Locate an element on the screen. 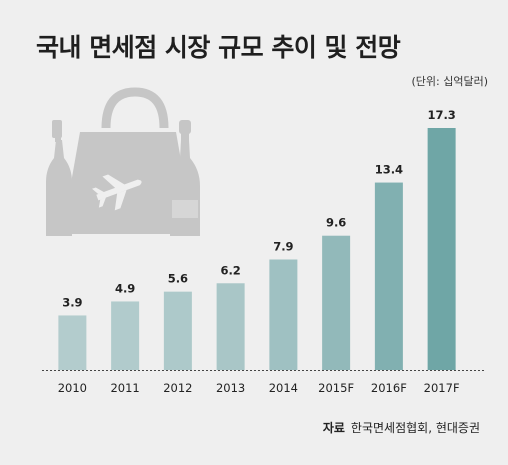  x-tick-label-2011: 2011 is located at coordinates (124, 388).